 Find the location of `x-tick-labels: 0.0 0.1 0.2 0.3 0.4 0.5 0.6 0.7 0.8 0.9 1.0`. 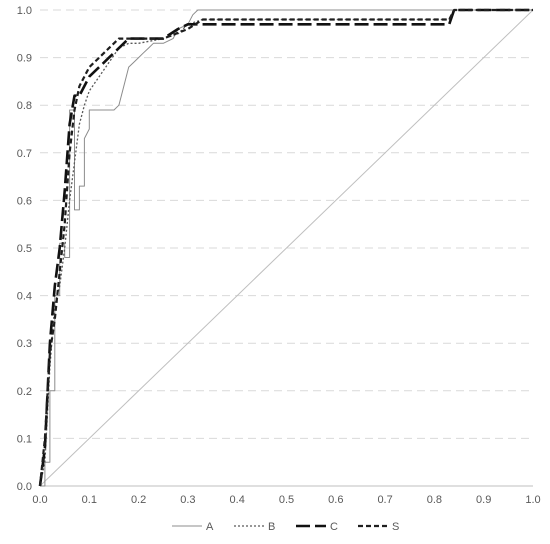

x-tick-labels: 0.0 0.1 0.2 0.3 0.4 0.5 0.6 0.7 0.8 0.9 1.0 is located at coordinates (286, 500).